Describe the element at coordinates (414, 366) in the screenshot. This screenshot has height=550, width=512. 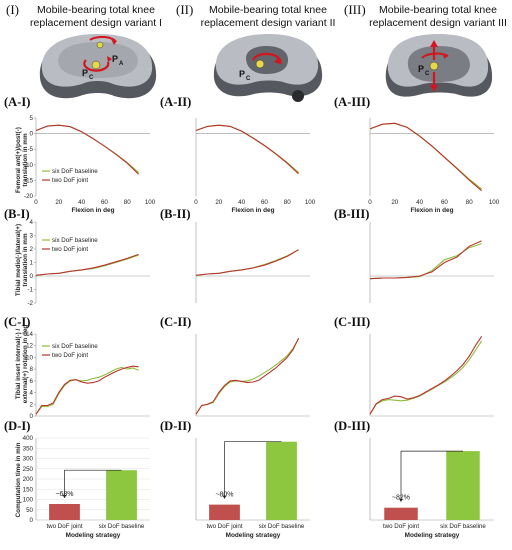
I see `panel-c-iii: (C-III)` at that location.